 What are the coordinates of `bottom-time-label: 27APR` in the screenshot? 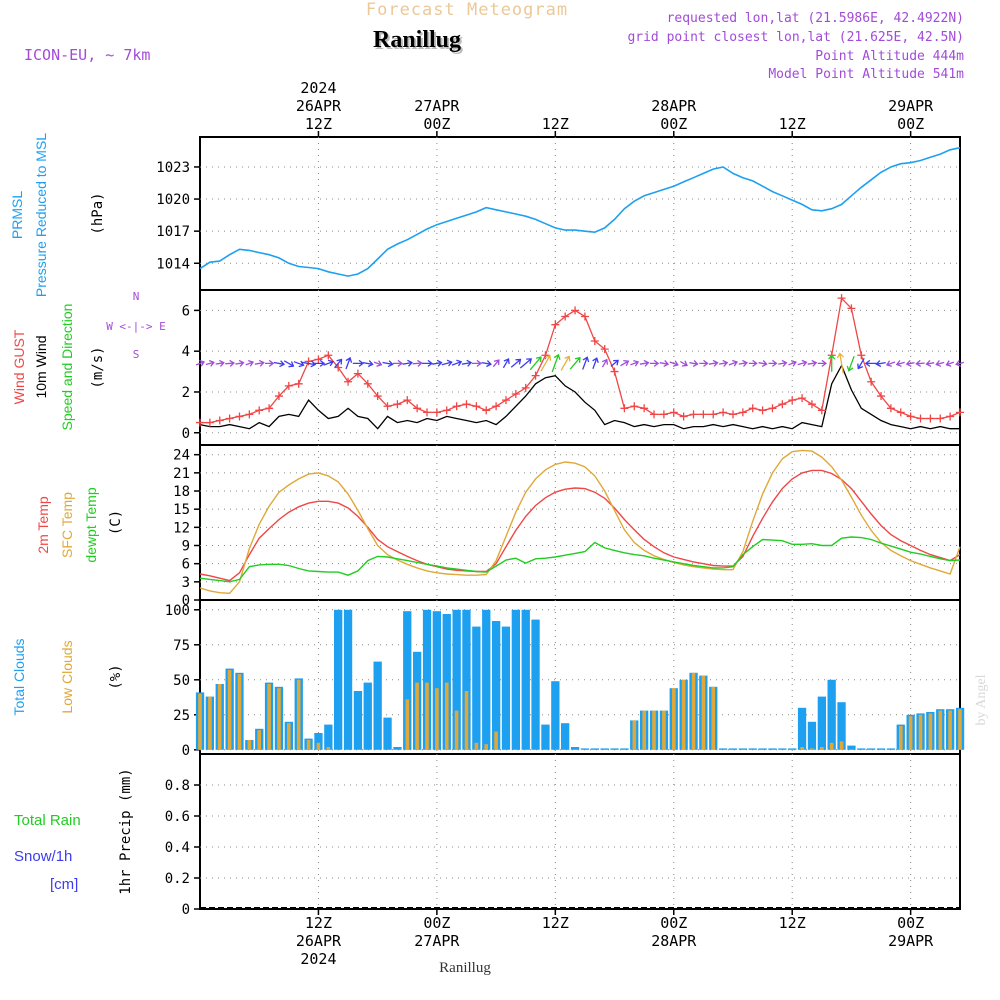 It's located at (437, 941).